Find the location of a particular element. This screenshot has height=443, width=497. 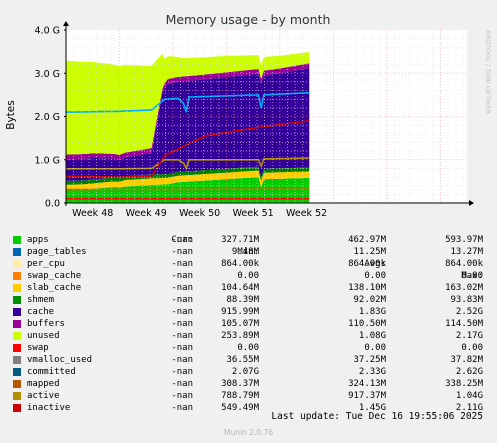

legend-min: 915.99M is located at coordinates (240, 312).